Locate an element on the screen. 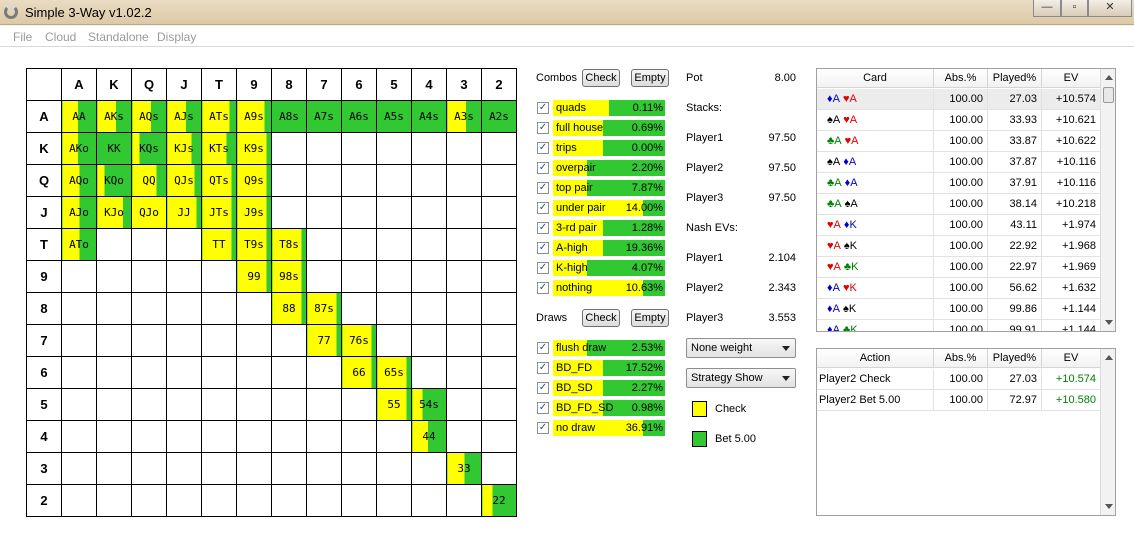 Image resolution: width=1134 pixels, height=535 pixels. grid-cell: AQs is located at coordinates (149, 116).